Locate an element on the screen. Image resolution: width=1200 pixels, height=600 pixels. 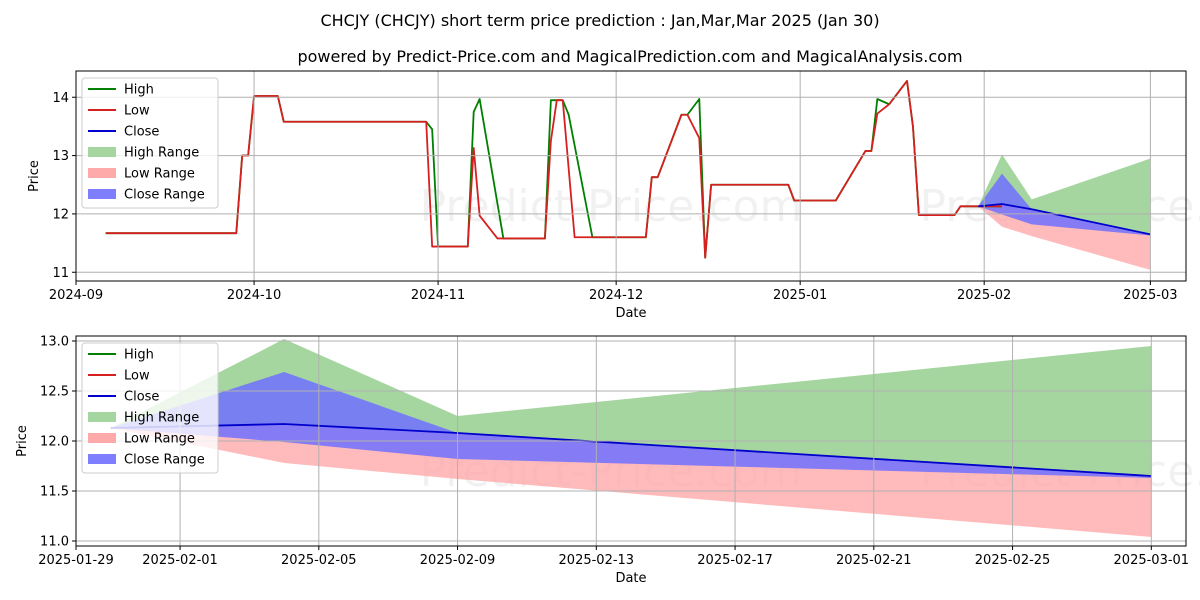
x-tick-label: 2025-01-29 is located at coordinates (76, 560).